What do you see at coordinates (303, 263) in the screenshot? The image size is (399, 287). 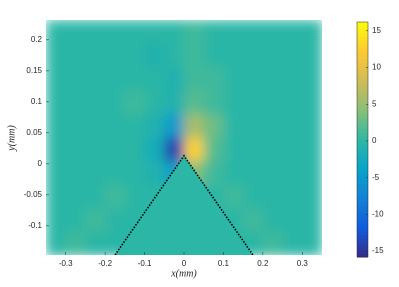 I see `x-tick-label: 0.3` at bounding box center [303, 263].